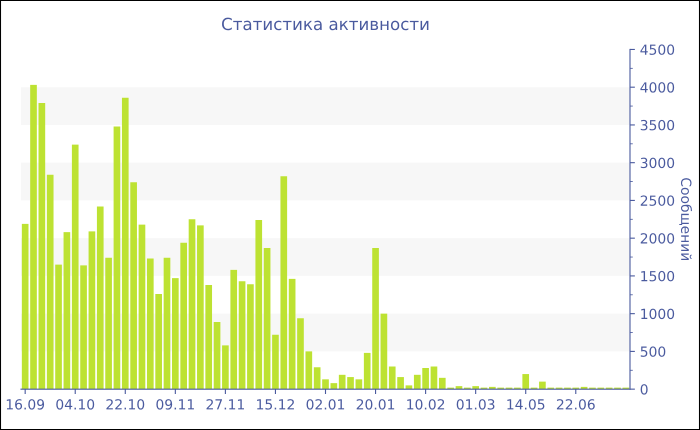 The width and height of the screenshot is (700, 430). I want to click on x-tick-label: 22.10, so click(125, 404).